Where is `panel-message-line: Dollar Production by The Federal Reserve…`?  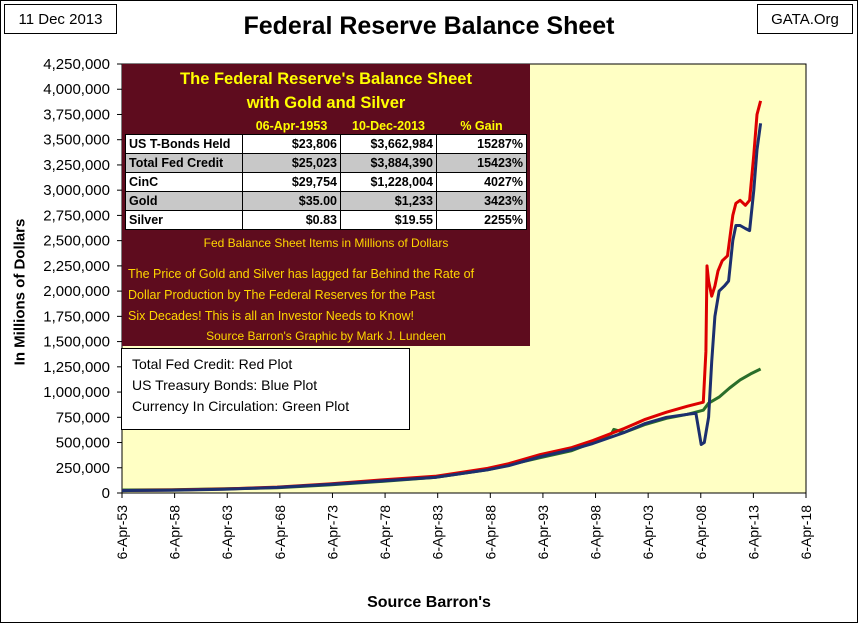
panel-message-line: Dollar Production by The Federal Reserve… is located at coordinates (281, 295).